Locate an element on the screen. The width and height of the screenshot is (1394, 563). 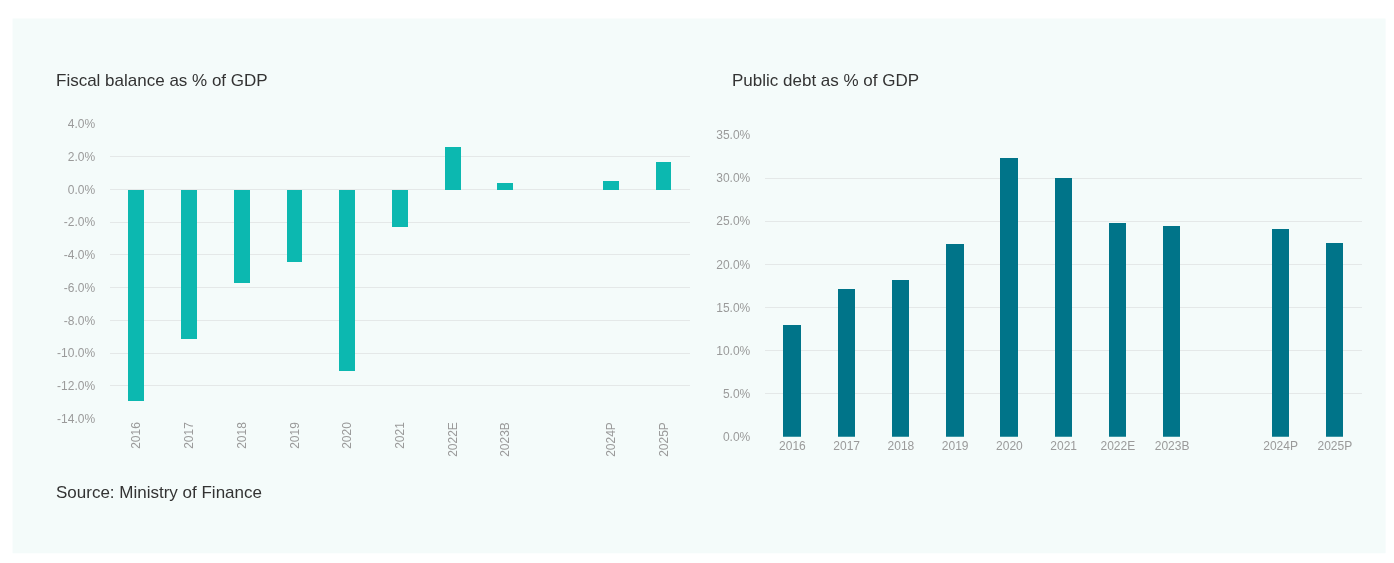
y-tick-label: -4.0% is located at coordinates (79, 255).